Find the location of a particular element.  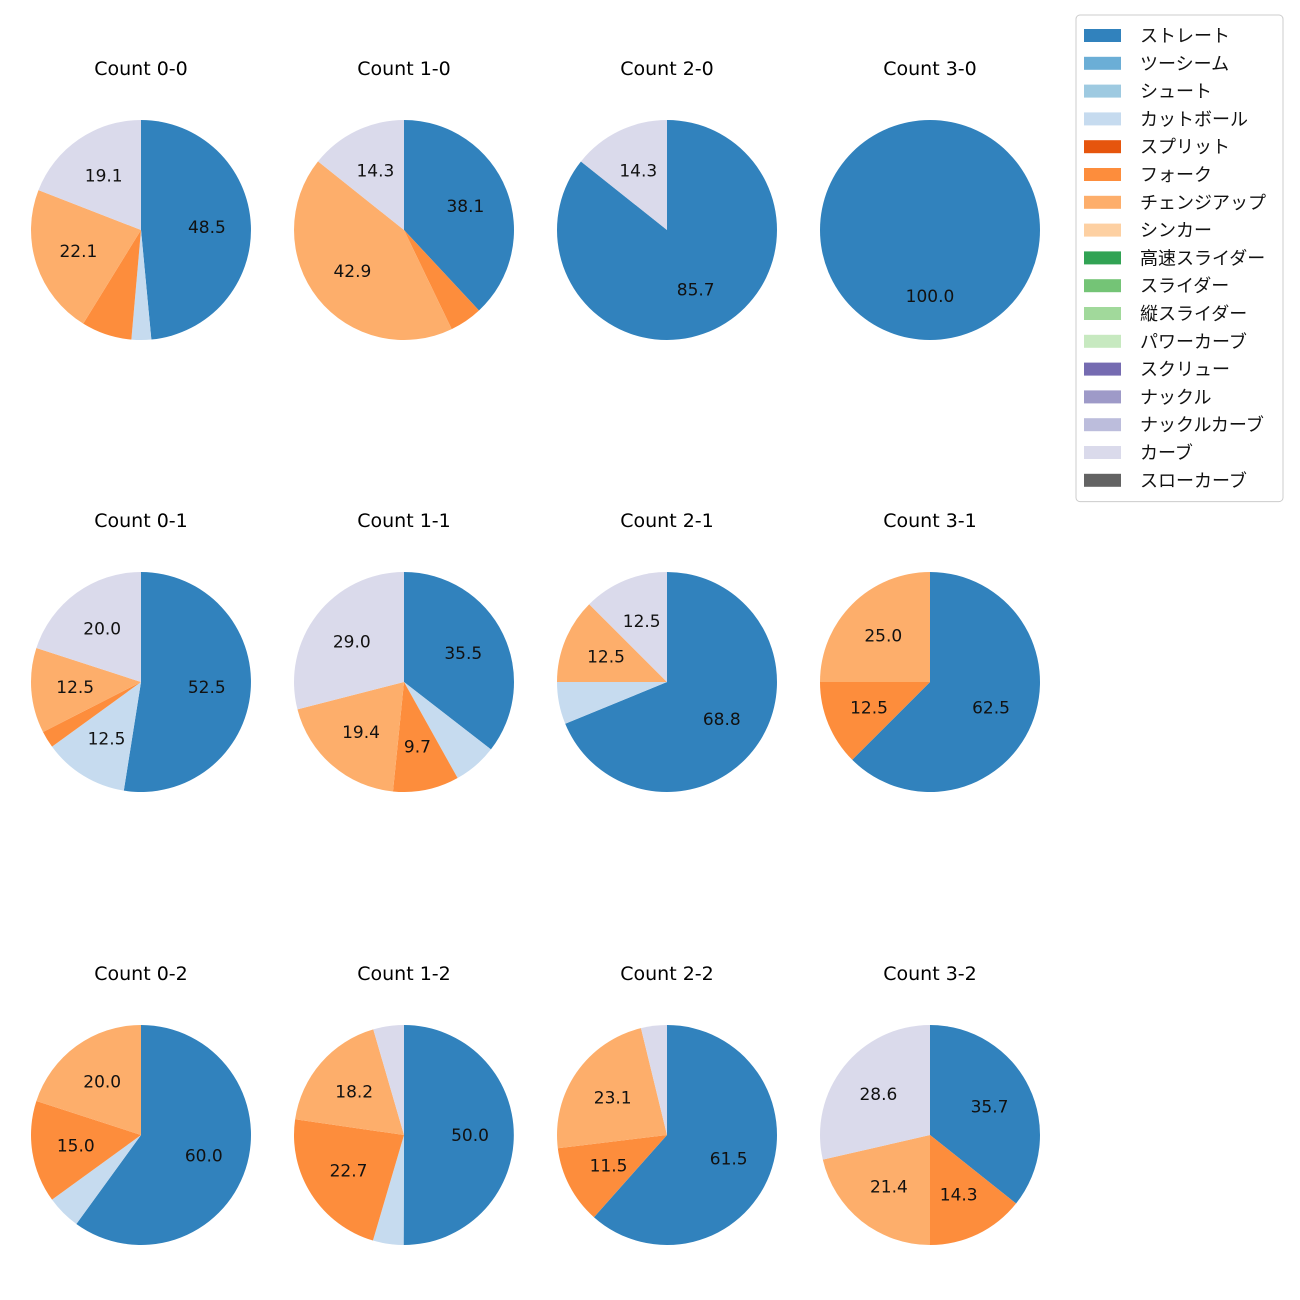

legend-label: パワーカーブ is located at coordinates (1193, 342).